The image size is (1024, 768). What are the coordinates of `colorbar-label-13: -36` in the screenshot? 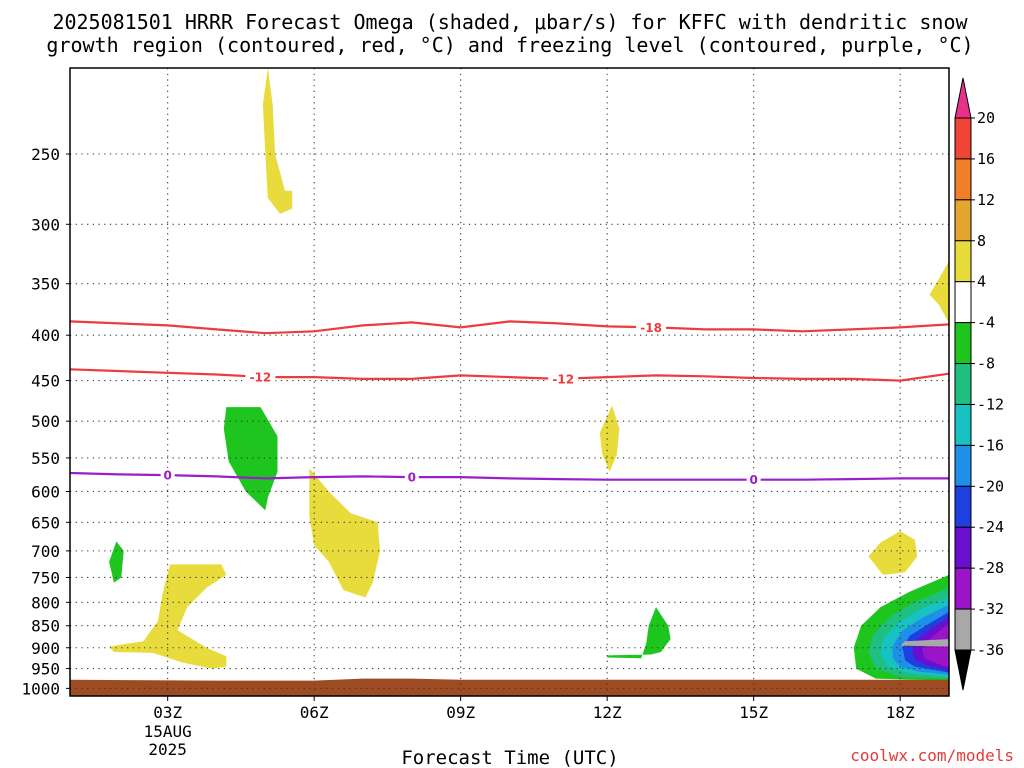 It's located at (990, 650).